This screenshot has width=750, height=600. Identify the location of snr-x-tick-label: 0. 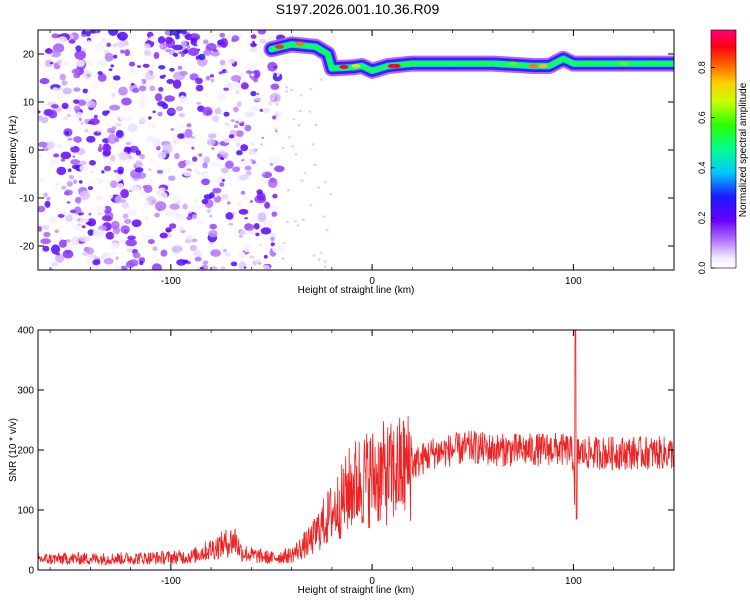
(372, 581).